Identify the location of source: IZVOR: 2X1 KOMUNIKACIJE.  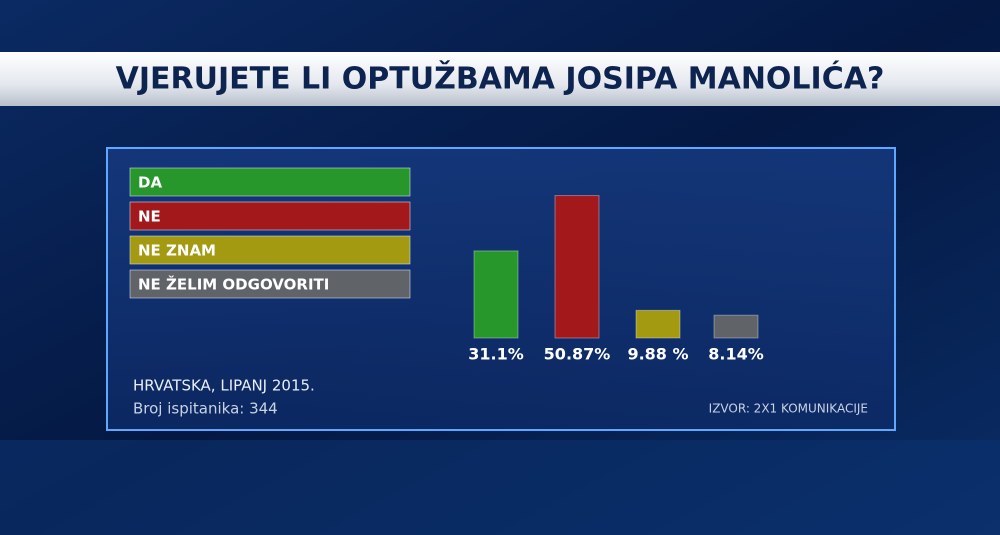
(788, 409).